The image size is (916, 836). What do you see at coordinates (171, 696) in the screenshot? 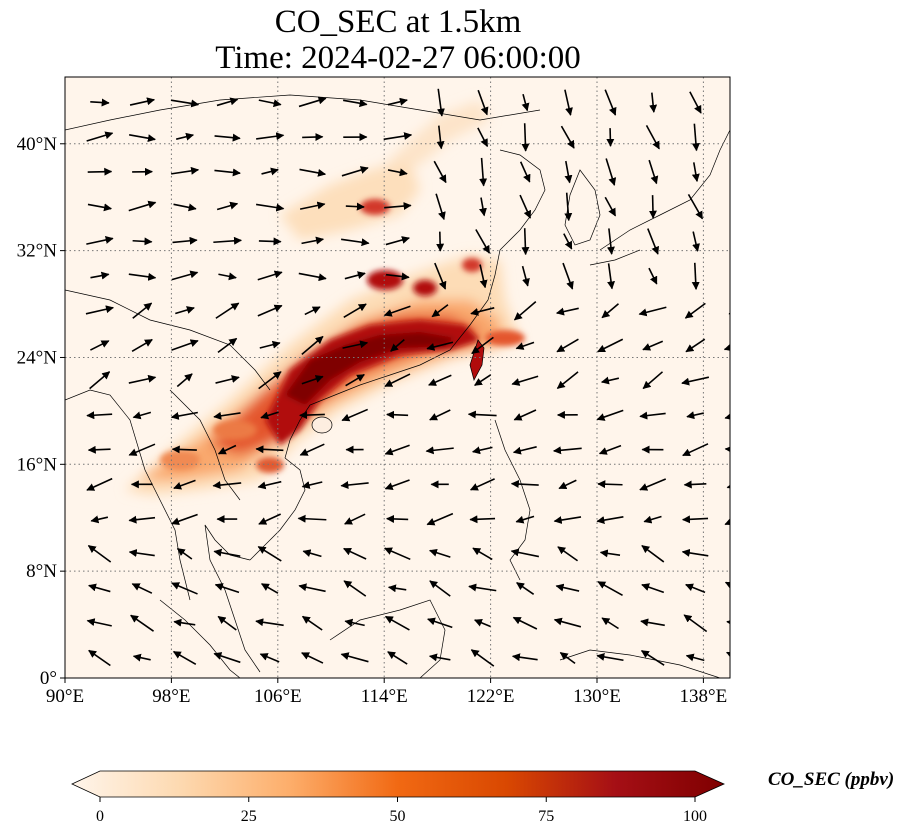
I see `tick-label-lon: 98°E` at bounding box center [171, 696].